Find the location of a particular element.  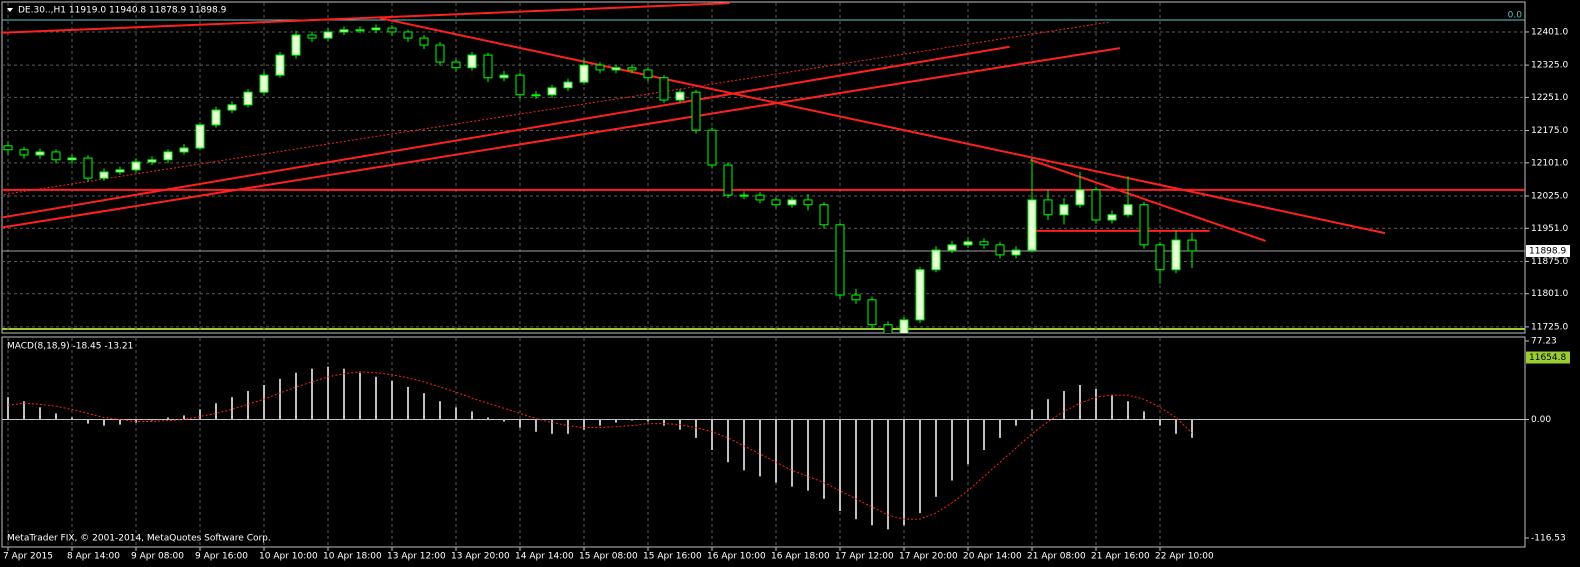

y-tick-label: 11951.0 is located at coordinates (1549, 229).